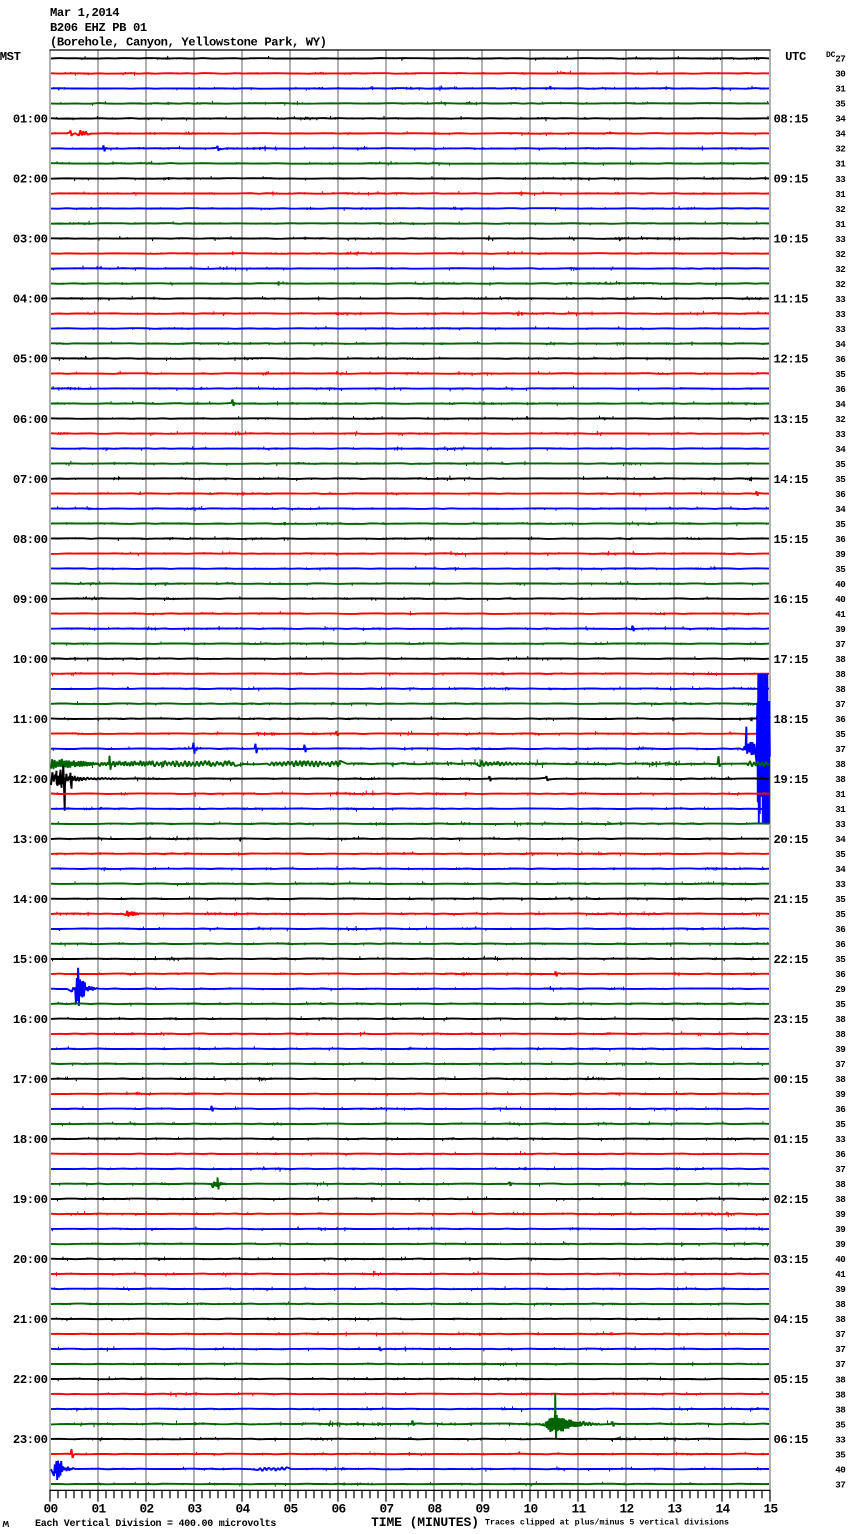  I want to click on svg-text: 14, so click(723, 1509).